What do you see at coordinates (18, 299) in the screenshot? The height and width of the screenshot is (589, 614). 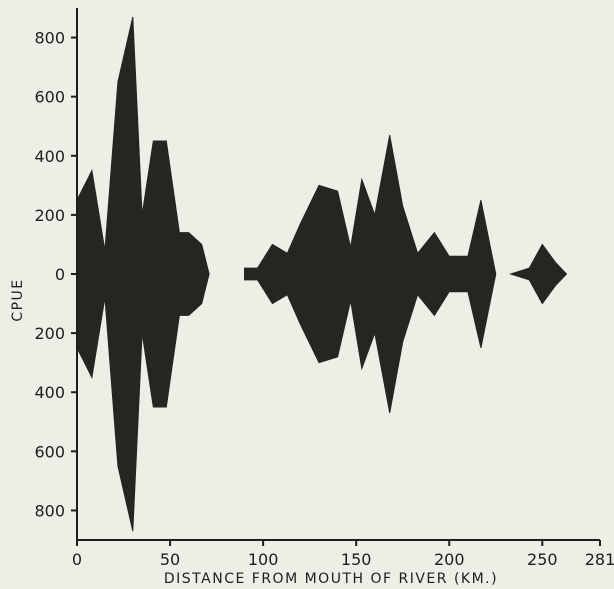 I see `y-axis-title: CPUE` at bounding box center [18, 299].